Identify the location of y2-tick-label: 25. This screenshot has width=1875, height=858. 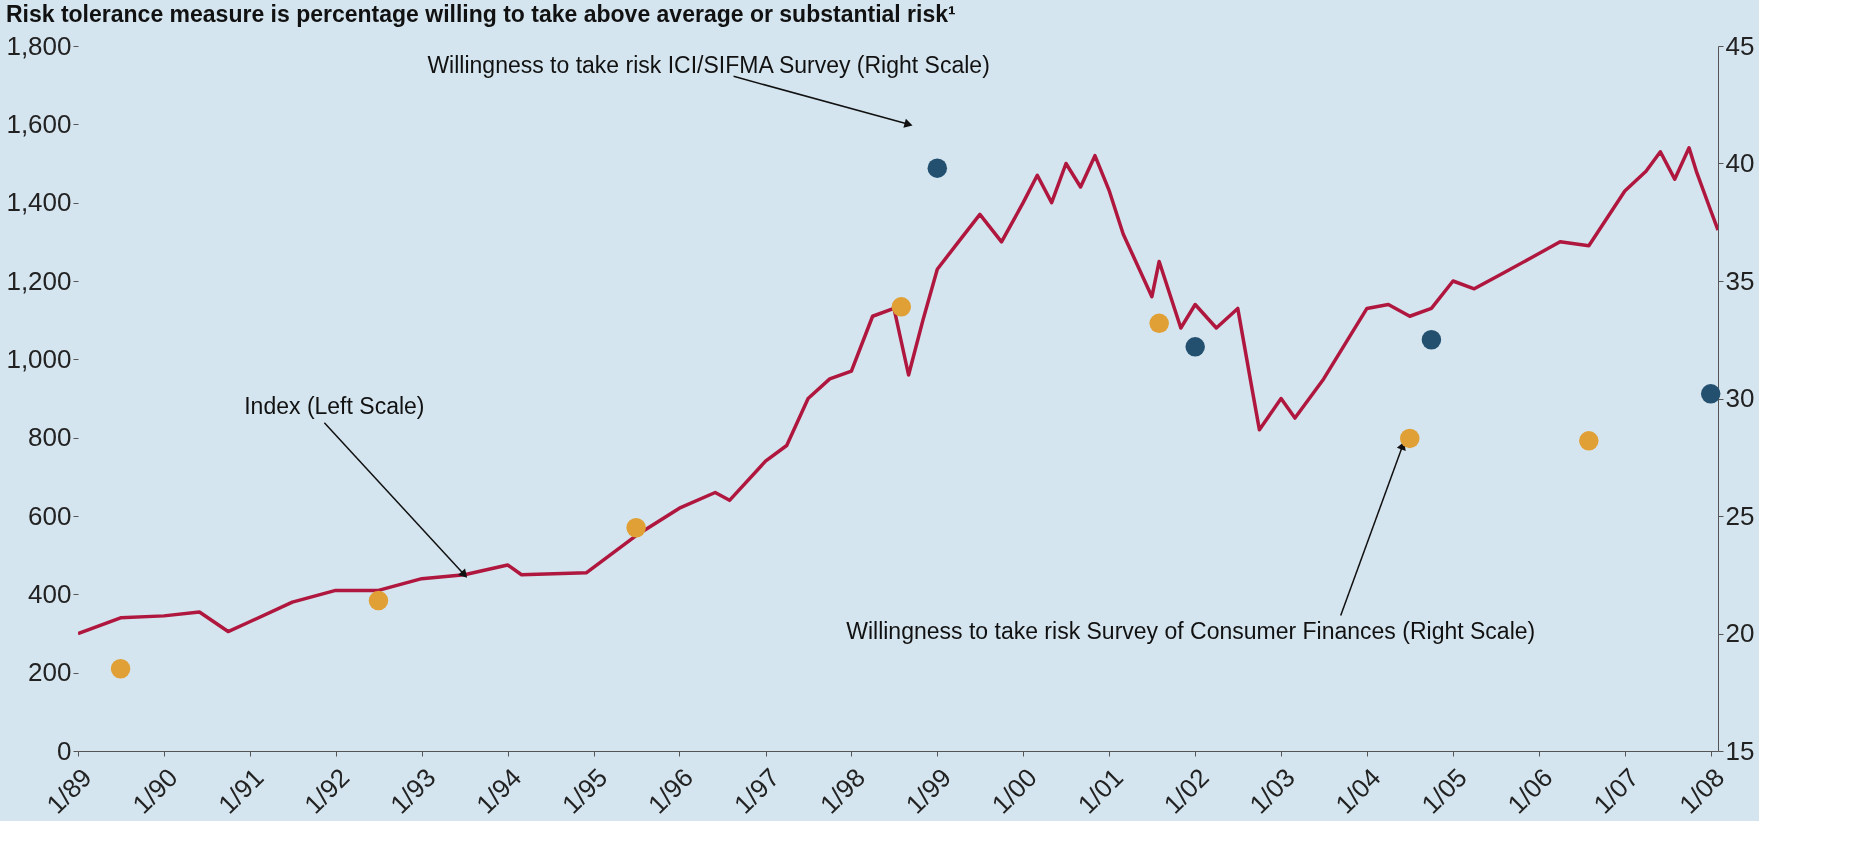
(1740, 515).